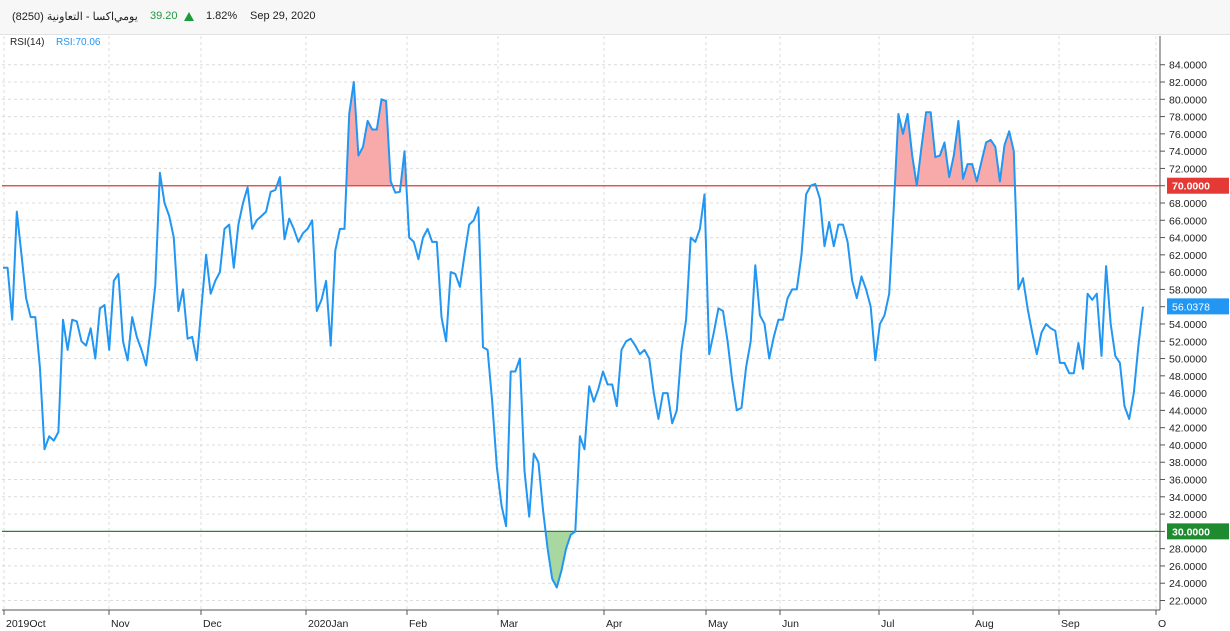 The image size is (1230, 631). Describe the element at coordinates (1188, 83) in the screenshot. I see `y-tick-label: 82.0000` at that location.